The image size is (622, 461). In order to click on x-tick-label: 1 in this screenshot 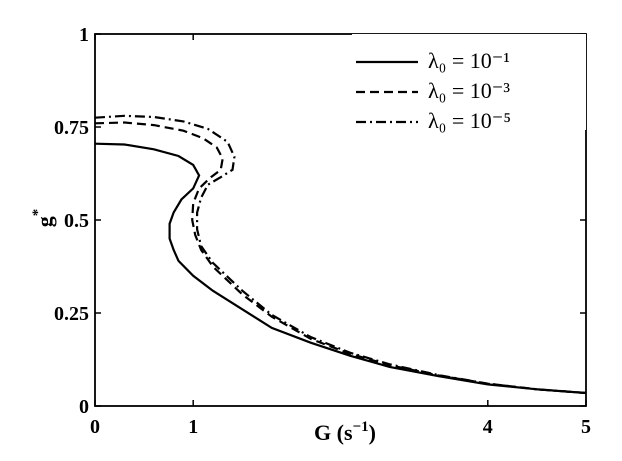, I will do `click(193, 427)`.